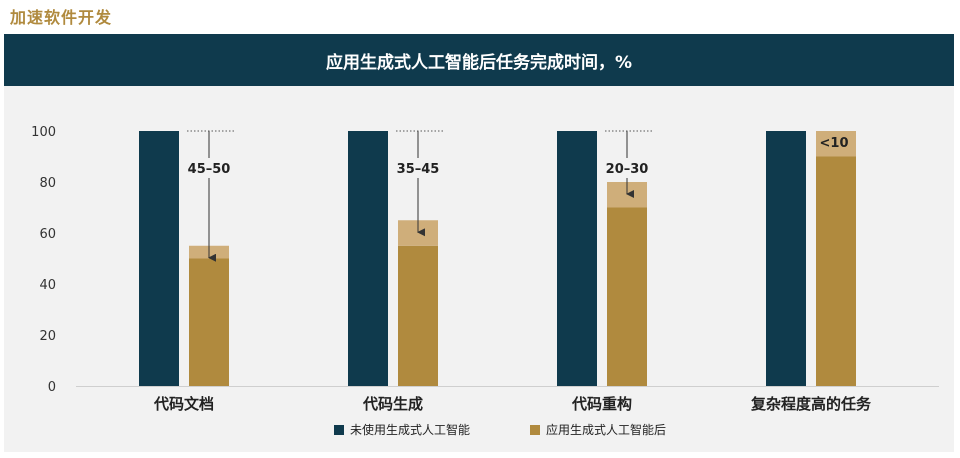  I want to click on y-tick-label: 100, so click(43, 132).